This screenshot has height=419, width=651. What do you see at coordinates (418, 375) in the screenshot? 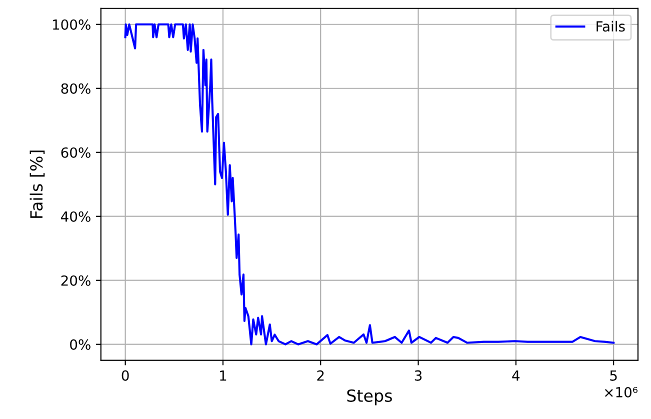
I see `x-tick-label: 3` at bounding box center [418, 375].